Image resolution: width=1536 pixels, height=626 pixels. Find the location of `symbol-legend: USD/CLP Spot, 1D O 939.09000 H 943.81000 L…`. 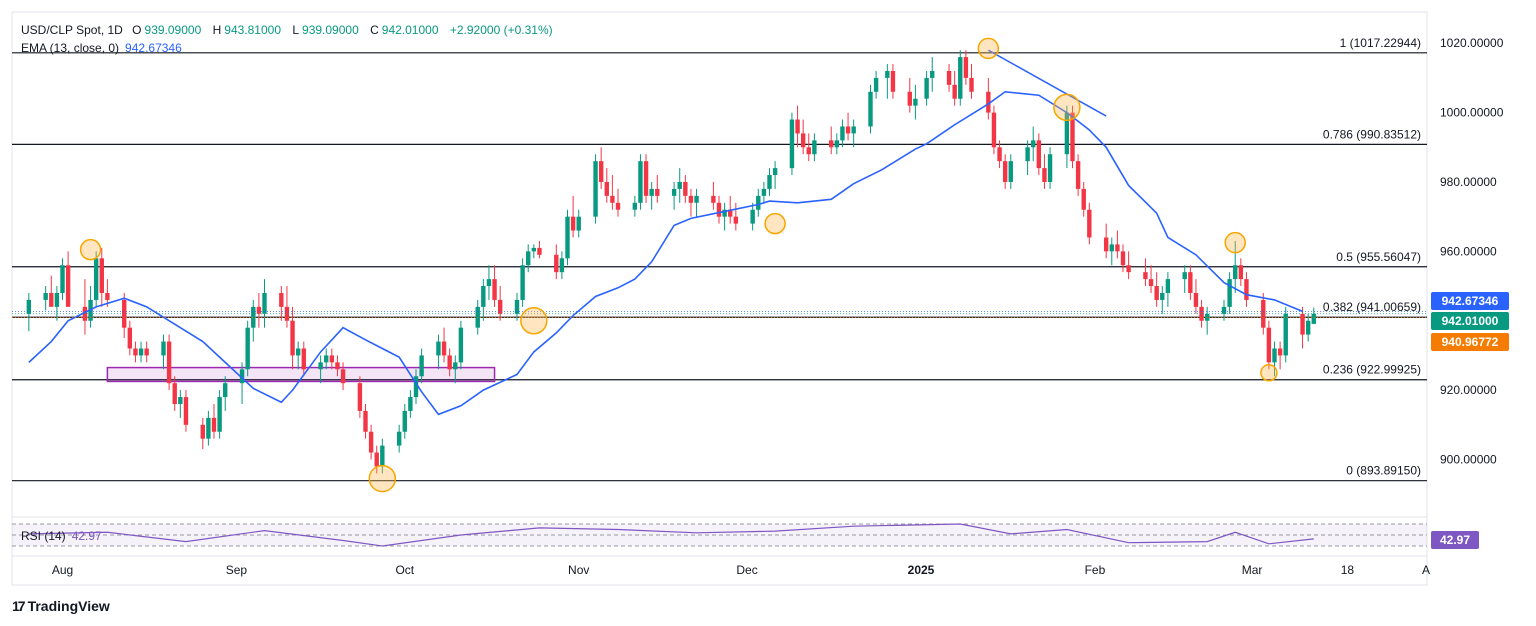

symbol-legend: USD/CLP Spot, 1D O 939.09000 H 943.81000 L… is located at coordinates (291, 30).